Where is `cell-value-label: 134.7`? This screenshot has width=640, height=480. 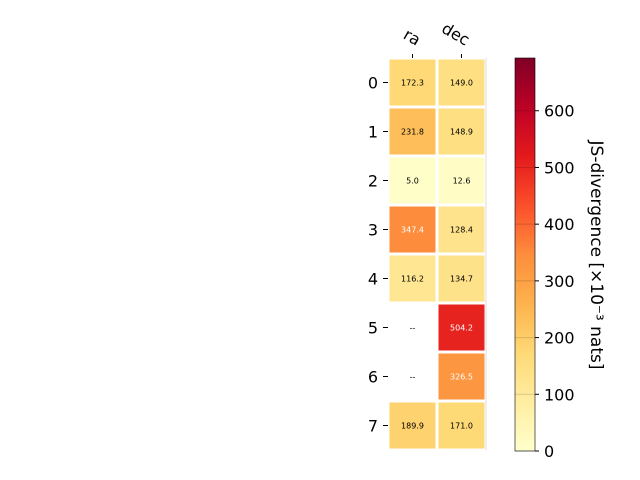
cell-value-label: 134.7 is located at coordinates (461, 279).